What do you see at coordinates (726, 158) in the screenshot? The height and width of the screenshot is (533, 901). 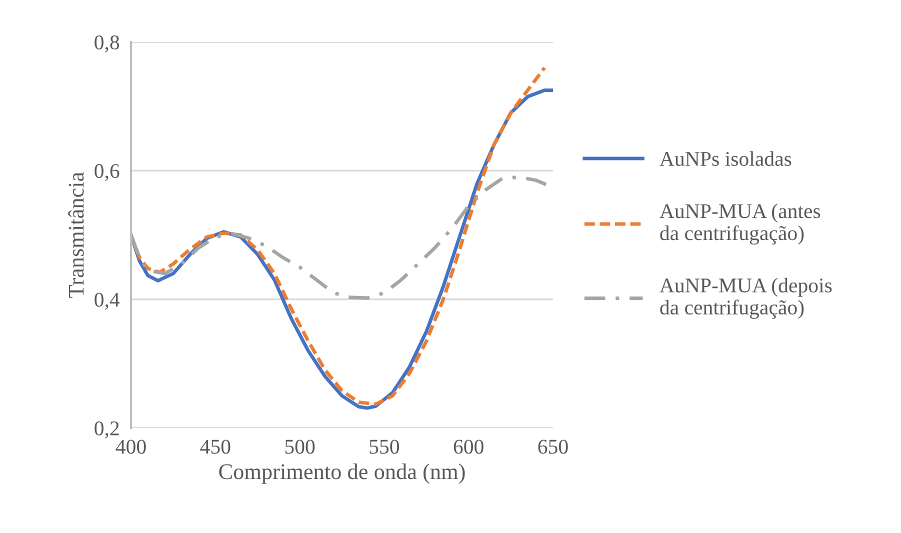 I see `legend-label: AuNPs isoladas` at bounding box center [726, 158].